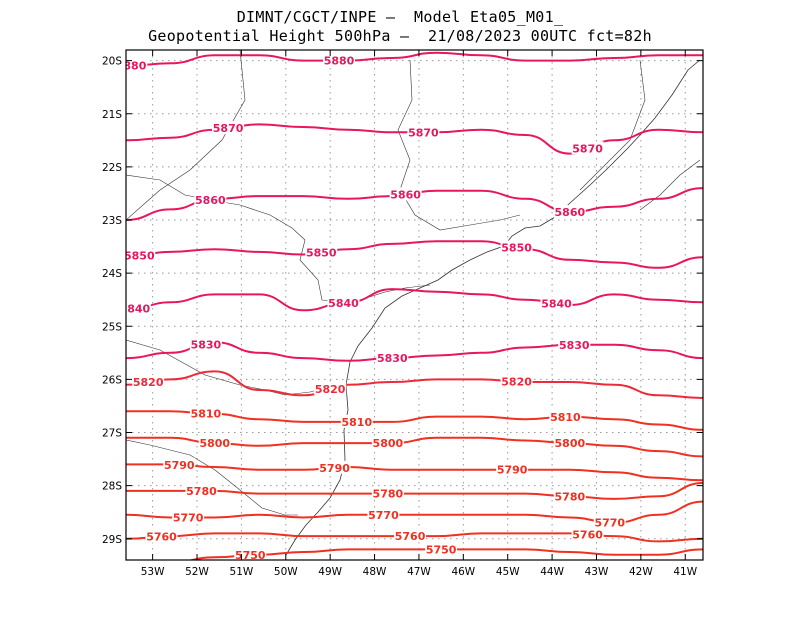 The height and width of the screenshot is (618, 800). What do you see at coordinates (112, 115) in the screenshot?
I see `lat-tick-label: 21S` at bounding box center [112, 115].